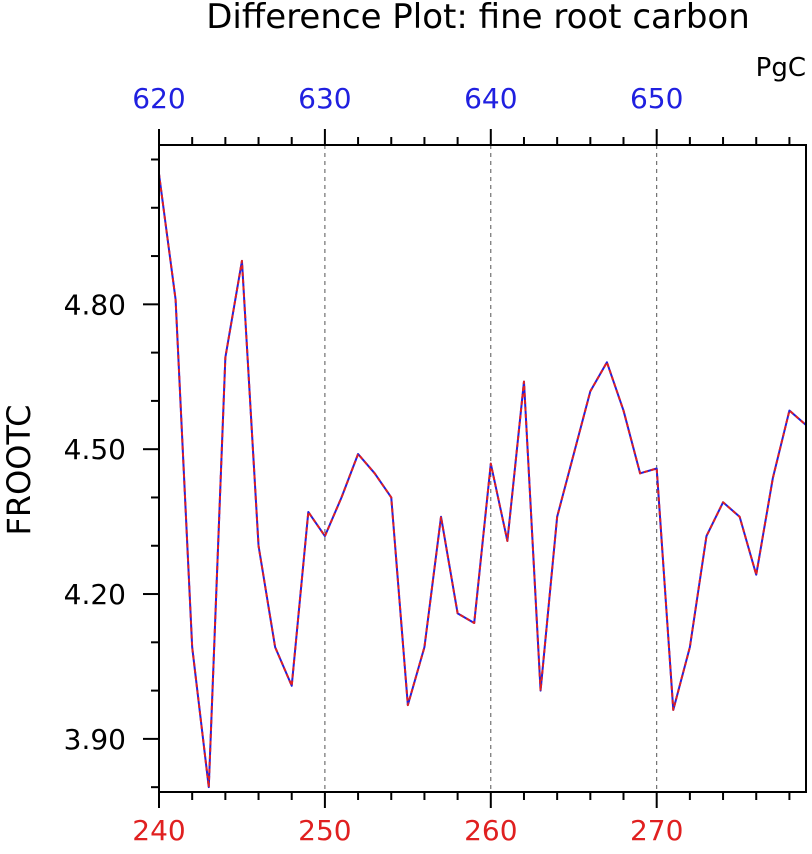  Describe the element at coordinates (95, 739) in the screenshot. I see `y-tick-label: 3.90` at that location.